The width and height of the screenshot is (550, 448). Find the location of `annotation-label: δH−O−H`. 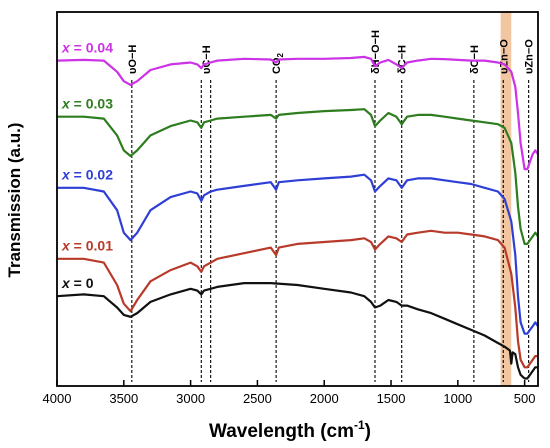

annotation-label: δH−O−H is located at coordinates (376, 52).